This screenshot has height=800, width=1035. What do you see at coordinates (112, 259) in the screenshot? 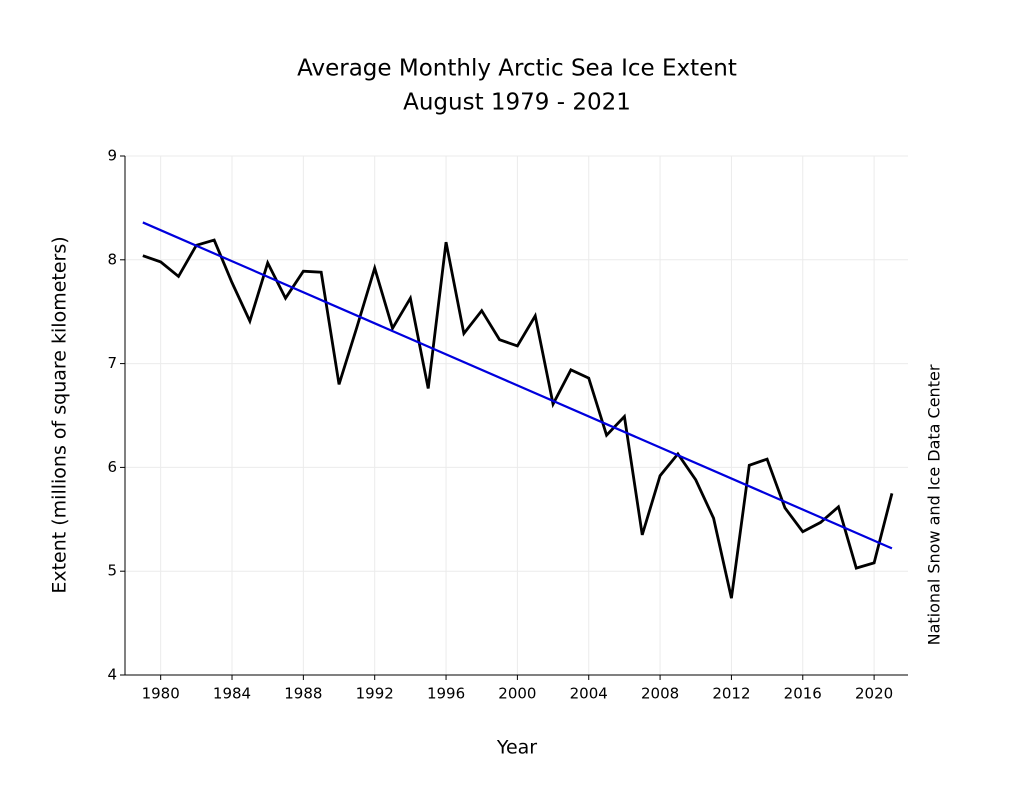
I see `y-tick-label: 8` at bounding box center [112, 259].